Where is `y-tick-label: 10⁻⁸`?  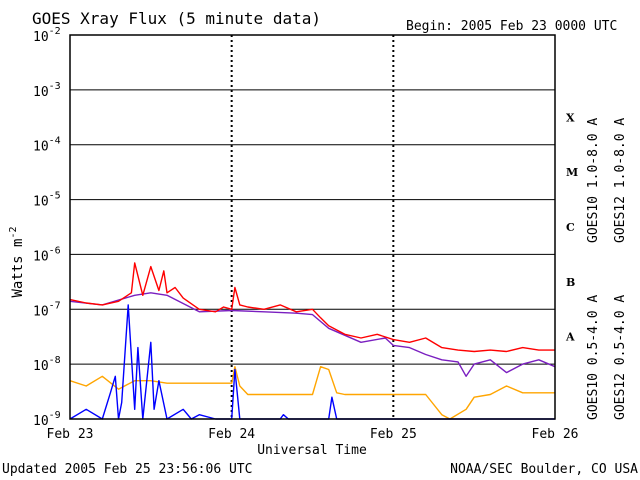
y-tick-label: 10⁻⁸ is located at coordinates (47, 364).